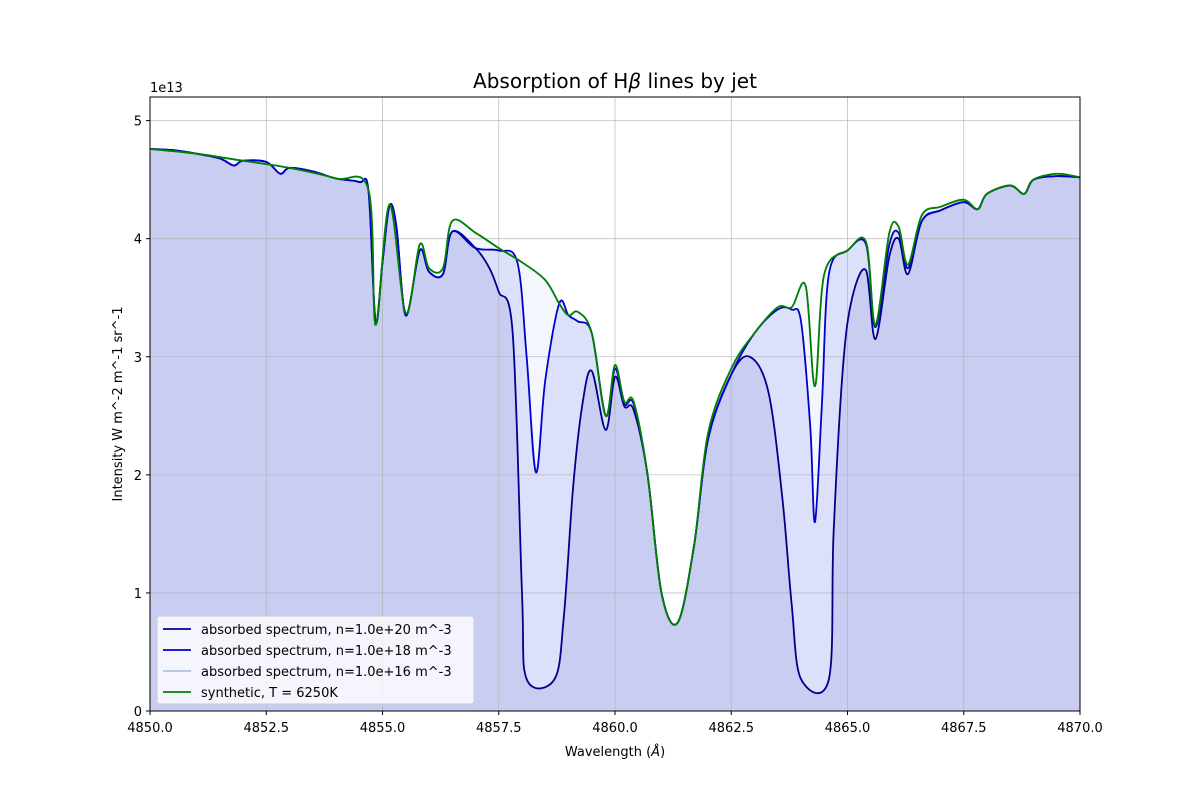 The width and height of the screenshot is (1200, 800). What do you see at coordinates (138, 122) in the screenshot?
I see `y-tick-label: 5` at bounding box center [138, 122].